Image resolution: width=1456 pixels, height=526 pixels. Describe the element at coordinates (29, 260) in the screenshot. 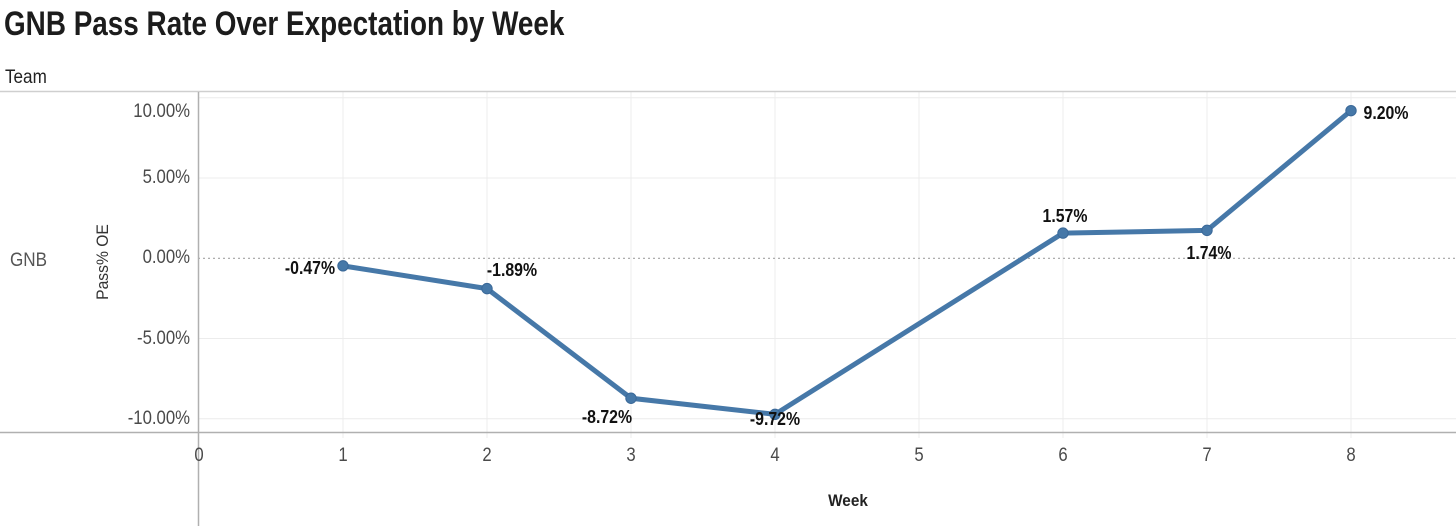

I see `team-row-label: GNB` at that location.